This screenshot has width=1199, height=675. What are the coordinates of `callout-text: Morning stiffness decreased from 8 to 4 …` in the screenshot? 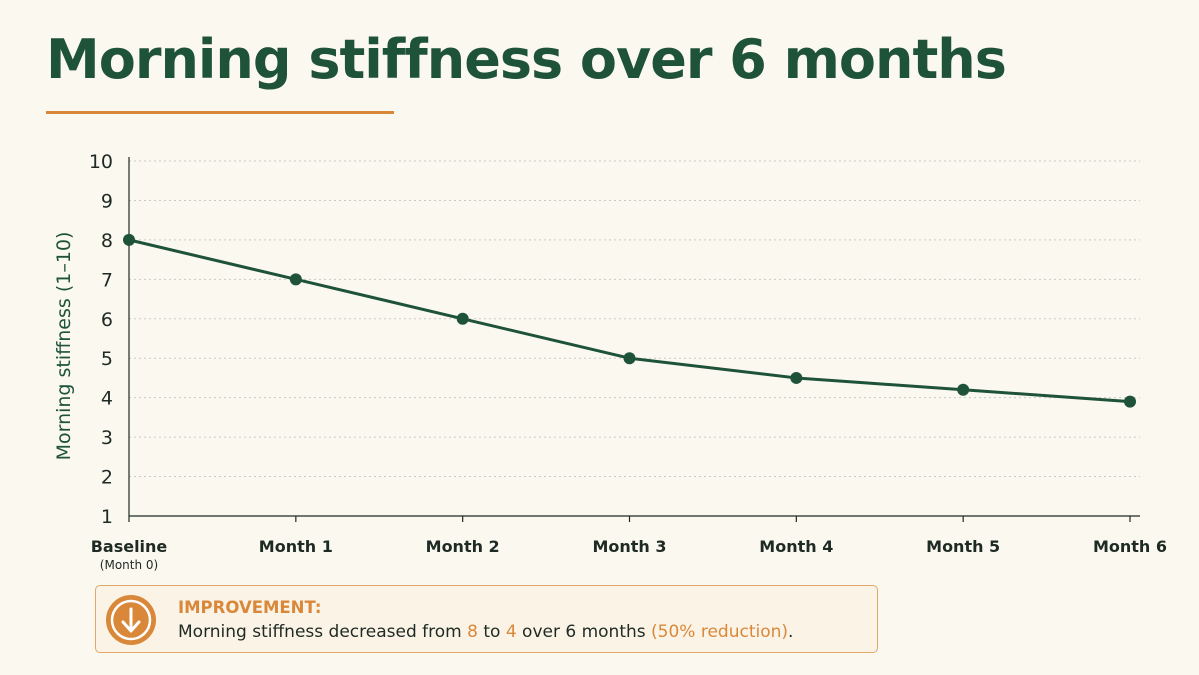 It's located at (485, 632).